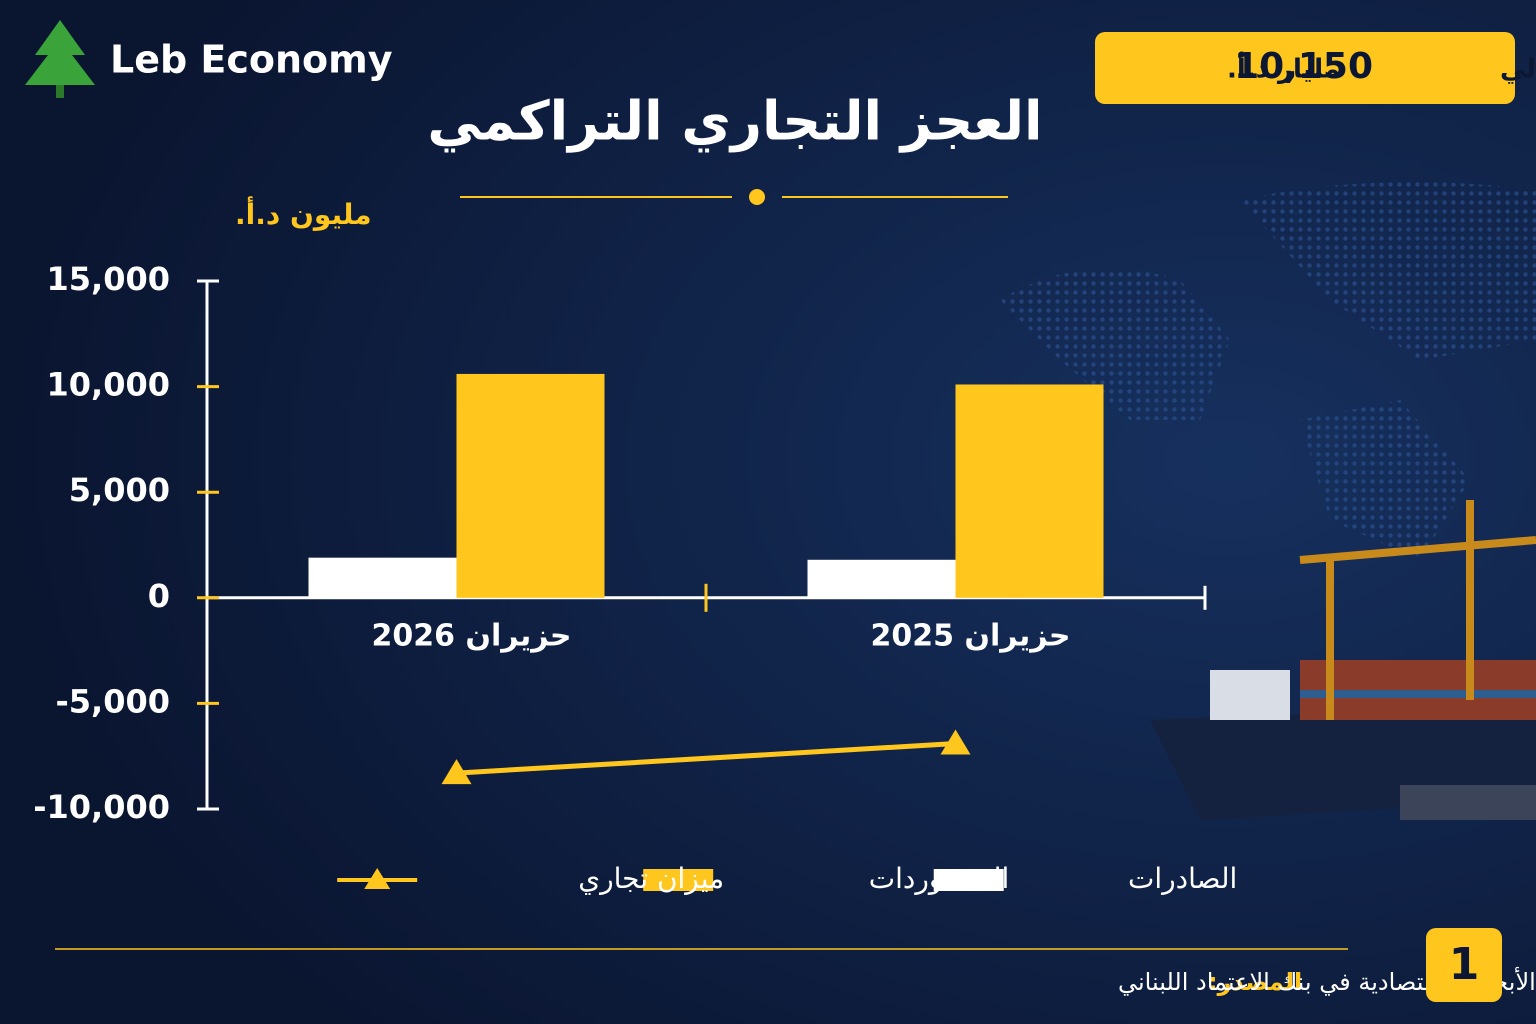 The width and height of the screenshot is (1536, 1024). Describe the element at coordinates (251, 60) in the screenshot. I see `brand: Leb Economy` at that location.